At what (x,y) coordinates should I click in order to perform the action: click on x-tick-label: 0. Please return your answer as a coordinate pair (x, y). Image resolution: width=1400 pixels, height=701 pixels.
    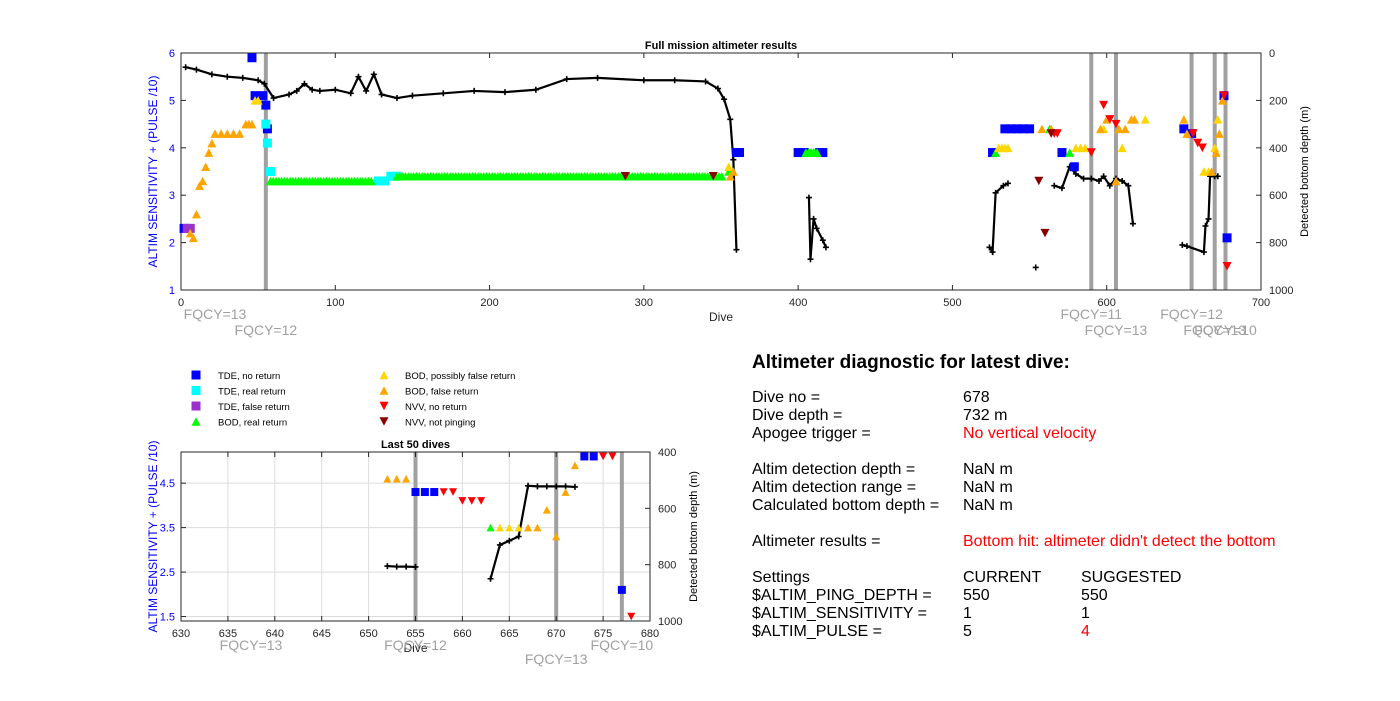
    Looking at the image, I should click on (181, 303).